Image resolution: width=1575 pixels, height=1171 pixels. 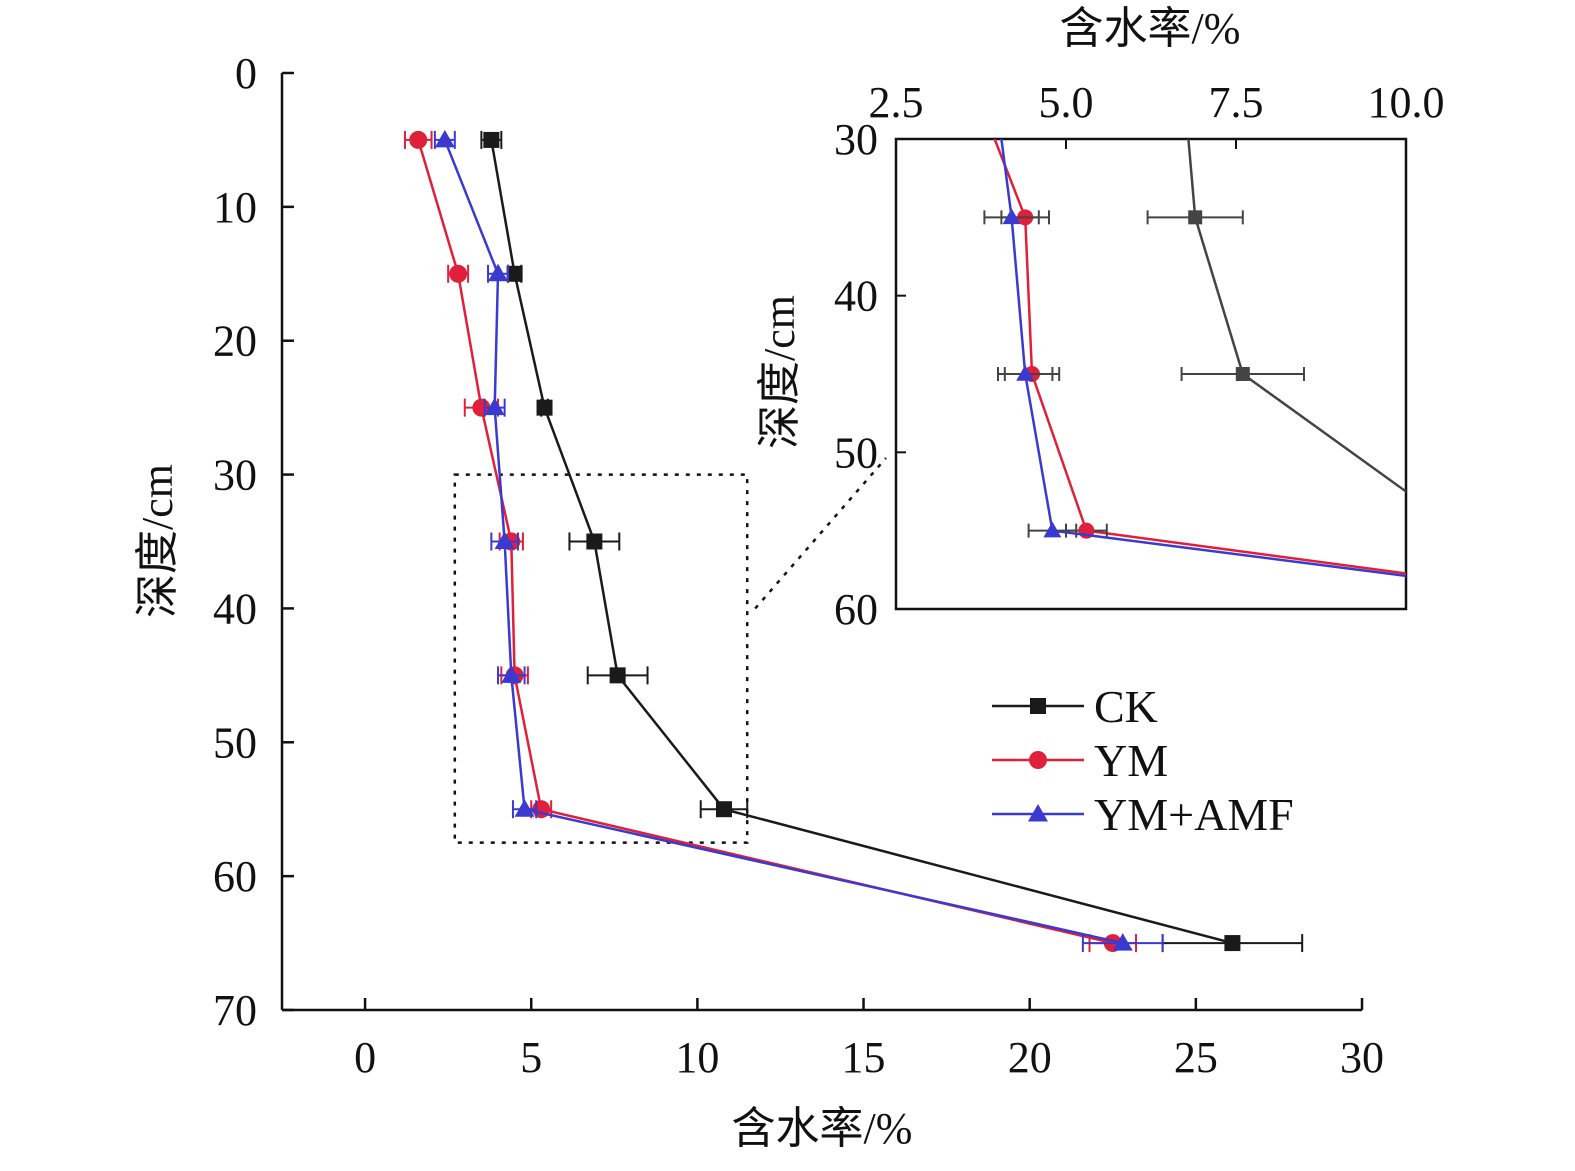 What do you see at coordinates (235, 1010) in the screenshot?
I see `main-y-tick-label: 70` at bounding box center [235, 1010].